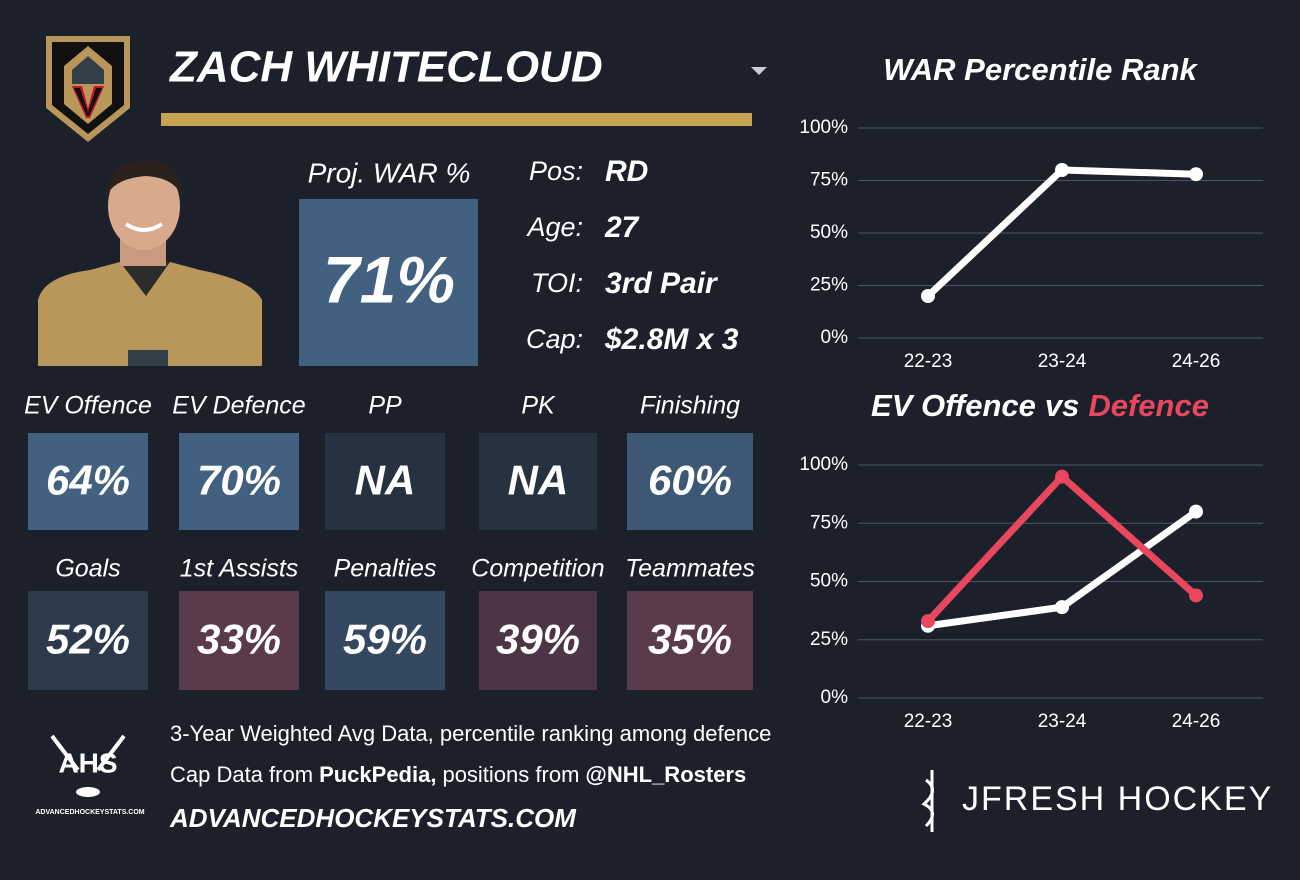  Describe the element at coordinates (538, 406) in the screenshot. I see `tile-label: PK` at that location.